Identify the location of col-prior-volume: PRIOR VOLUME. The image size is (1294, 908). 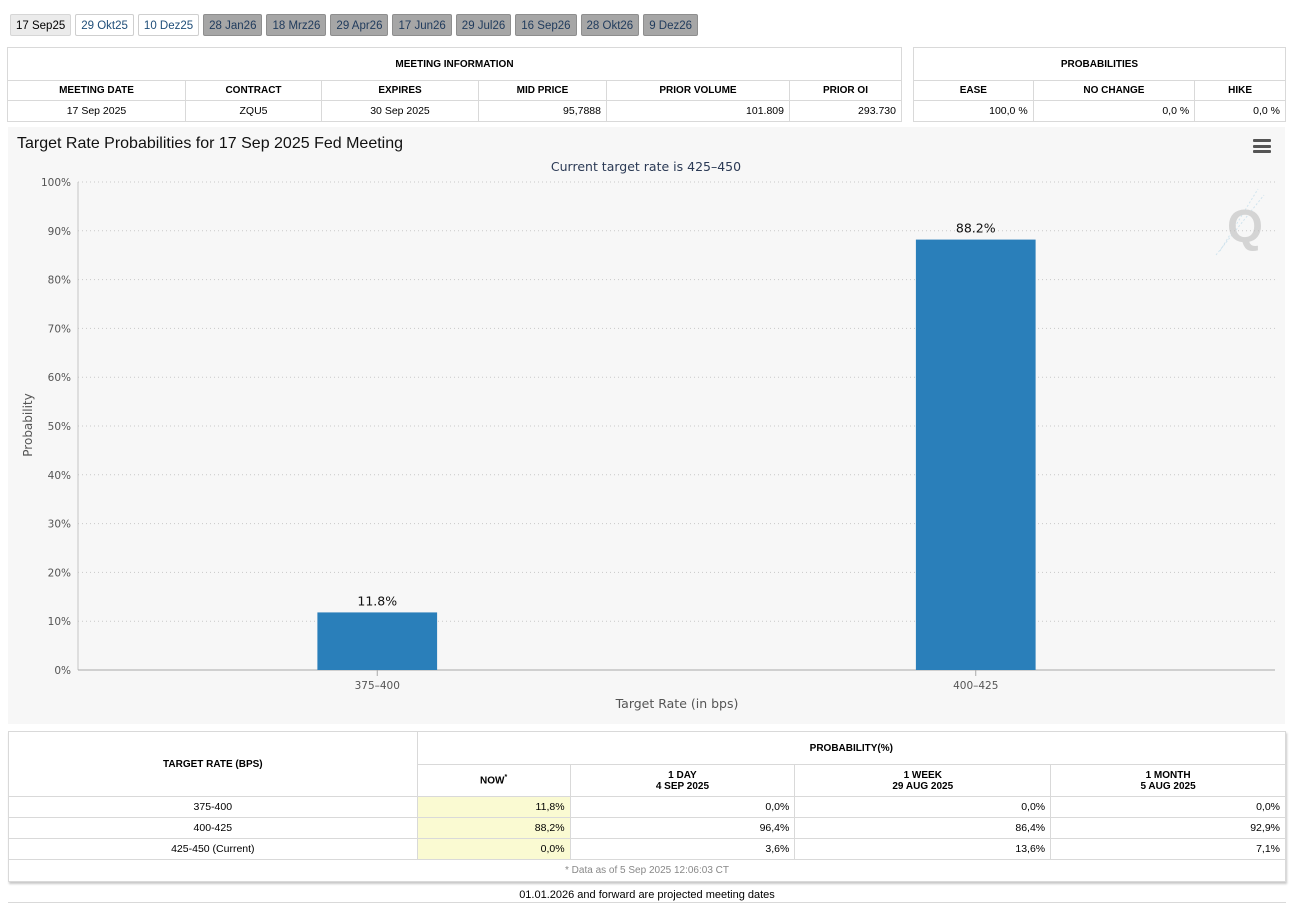
(698, 90).